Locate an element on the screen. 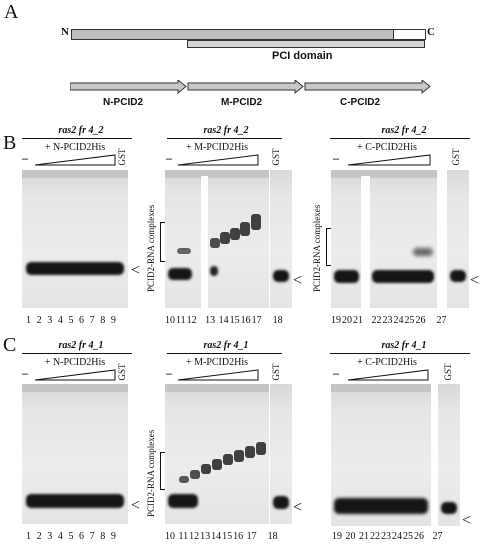 The width and height of the screenshot is (482, 550). pci-domain-bar is located at coordinates (306, 44).